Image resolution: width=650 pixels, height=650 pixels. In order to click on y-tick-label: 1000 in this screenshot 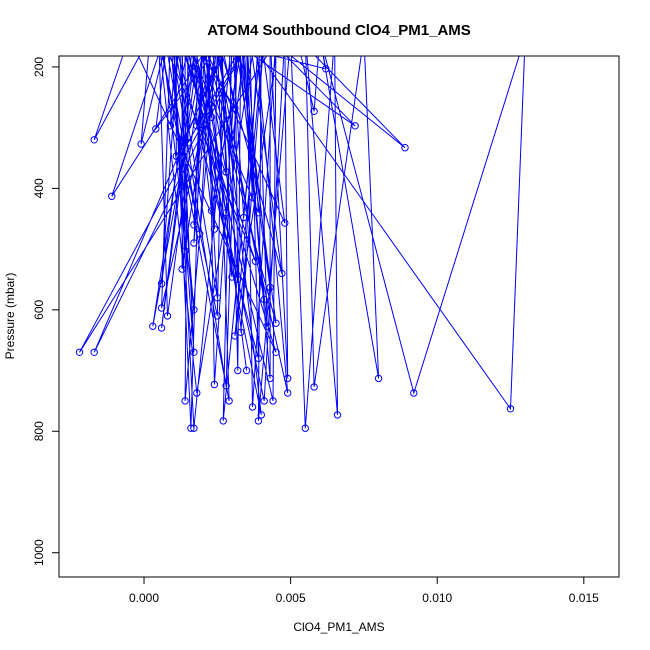, I will do `click(39, 552)`.